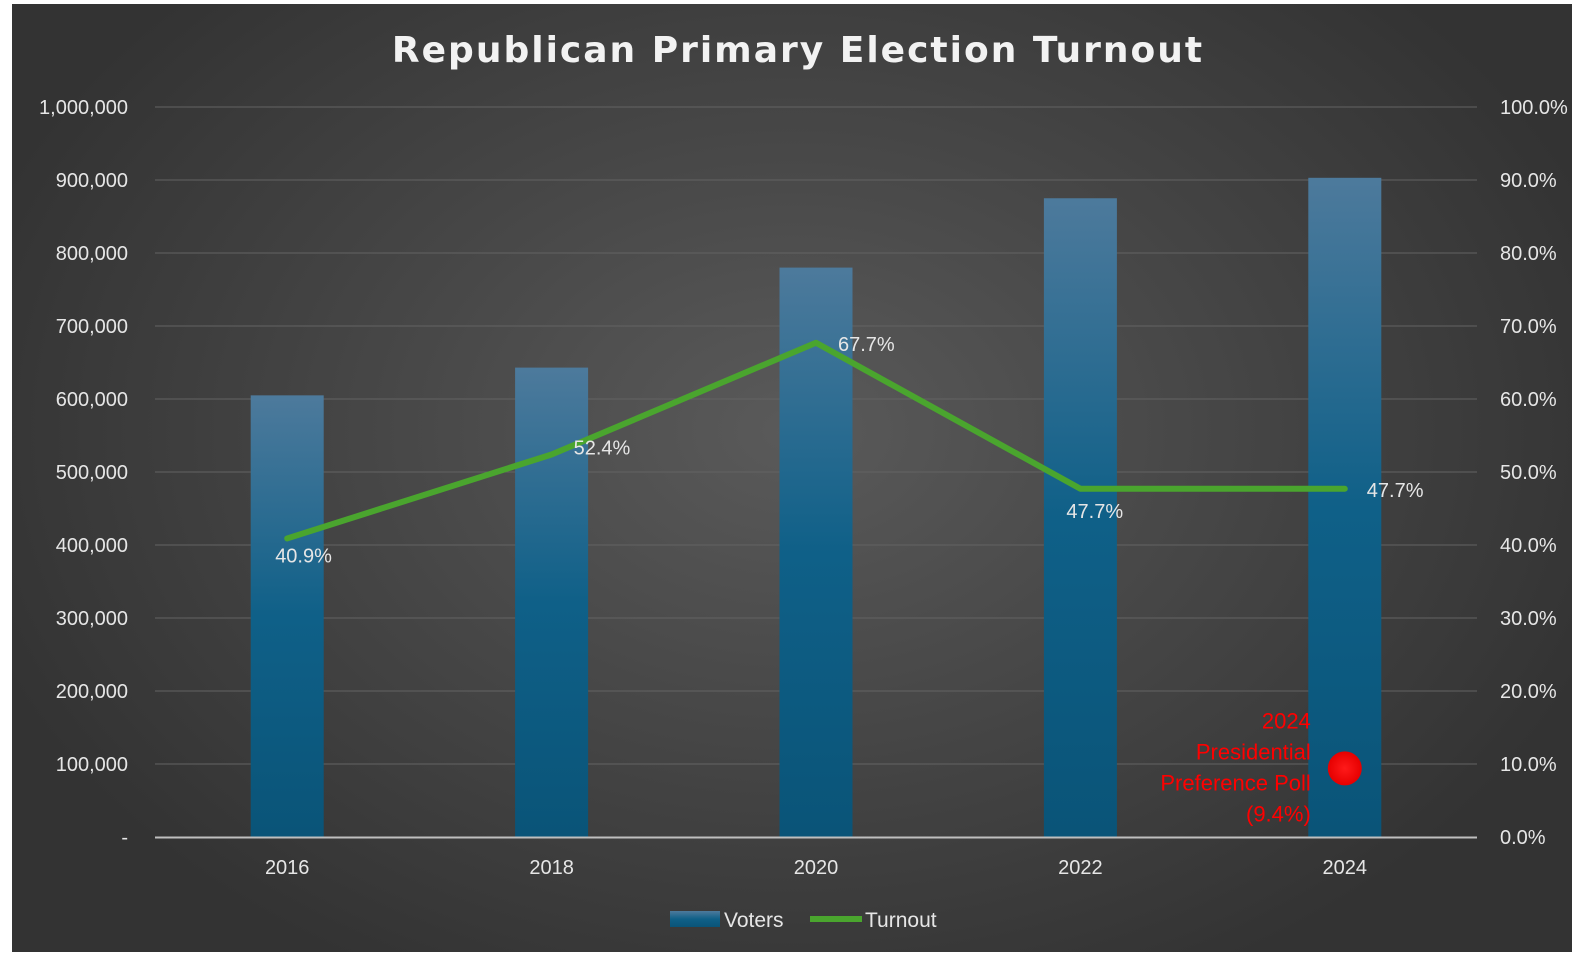 The image size is (1595, 969). I want to click on left-tick-label: 800,000, so click(92, 254).